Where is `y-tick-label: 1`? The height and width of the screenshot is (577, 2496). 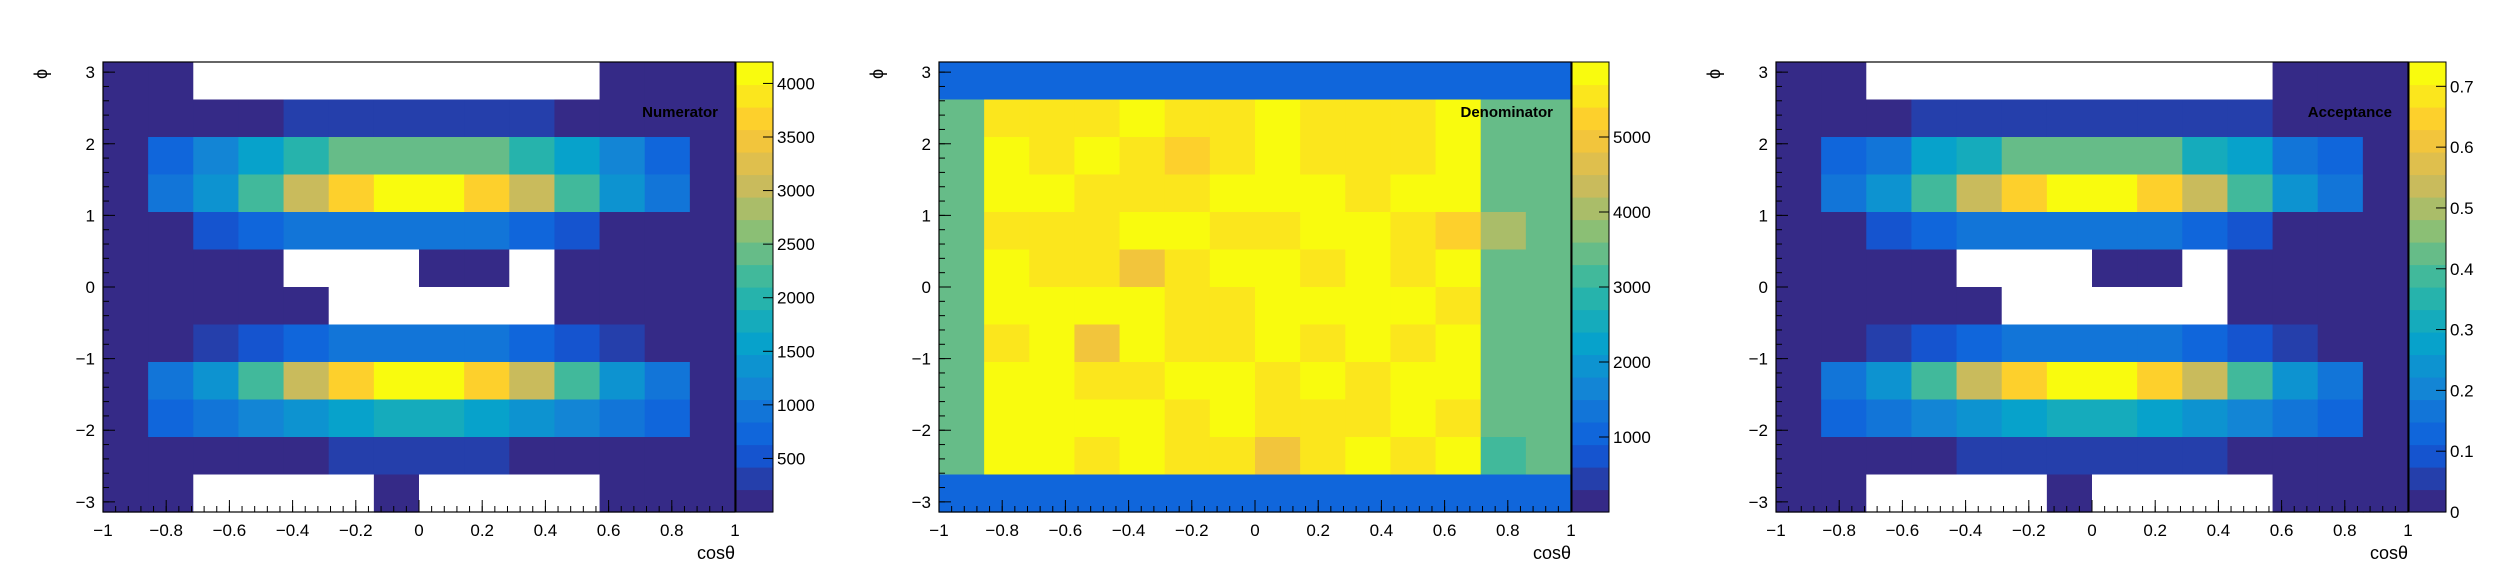 y-tick-label: 1 is located at coordinates (1763, 215).